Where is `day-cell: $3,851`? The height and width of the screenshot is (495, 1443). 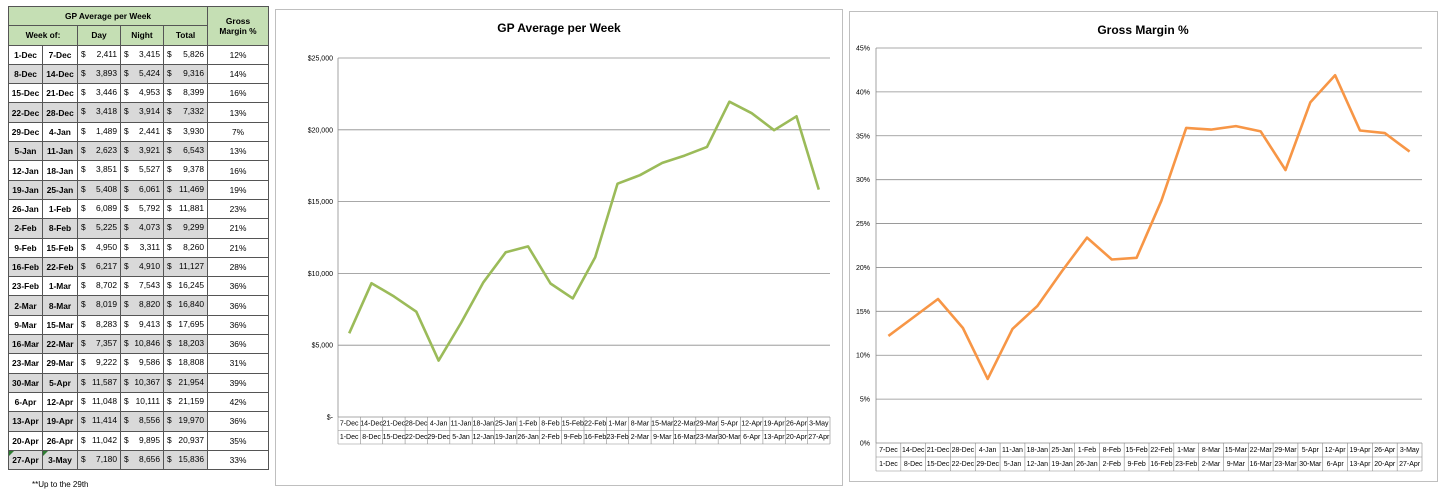 day-cell: $3,851 is located at coordinates (99, 170).